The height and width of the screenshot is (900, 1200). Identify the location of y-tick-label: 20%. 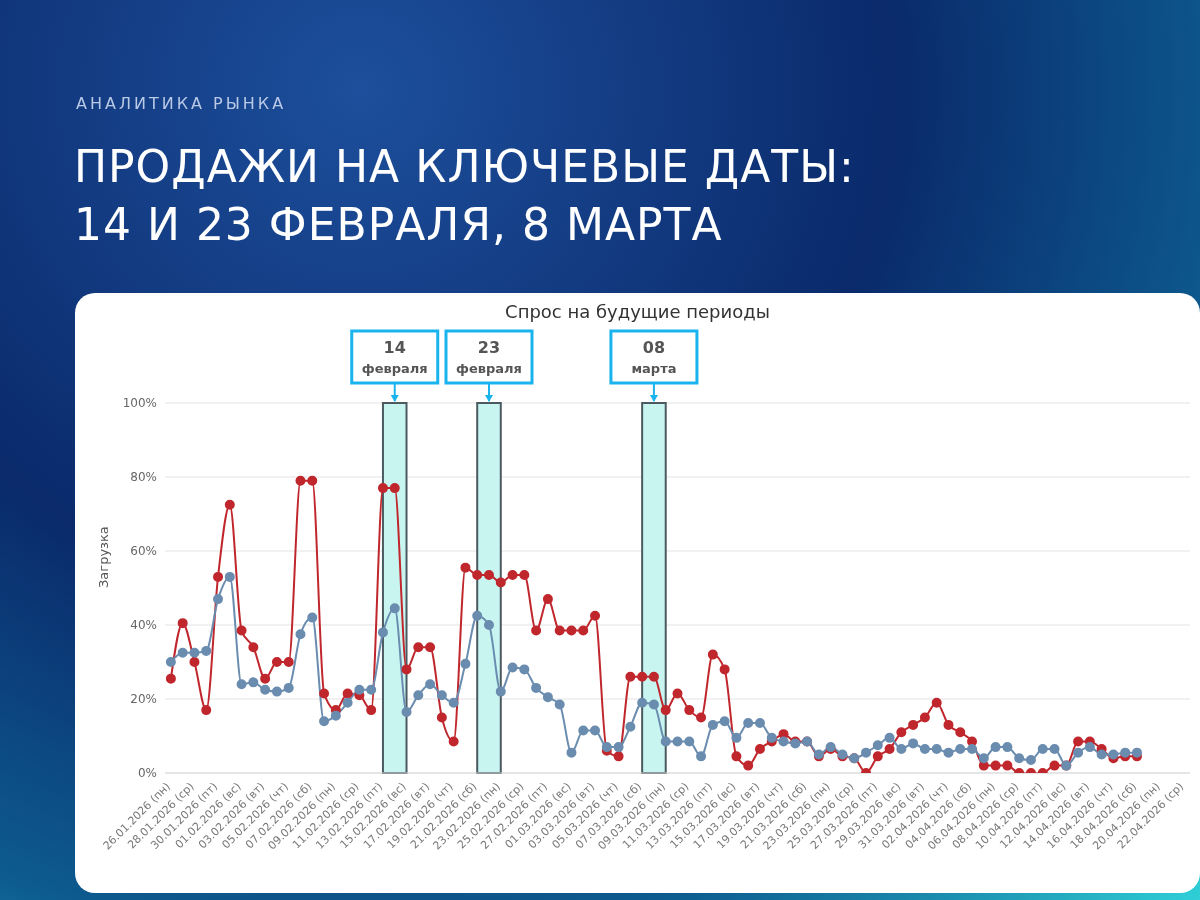
(143, 699).